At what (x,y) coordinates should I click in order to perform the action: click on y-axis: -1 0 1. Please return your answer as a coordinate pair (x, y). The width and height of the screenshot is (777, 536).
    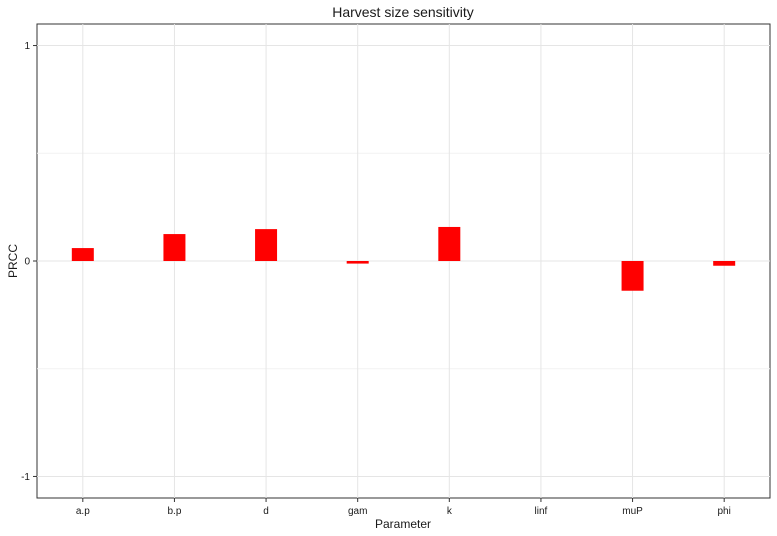
    Looking at the image, I should click on (29, 262).